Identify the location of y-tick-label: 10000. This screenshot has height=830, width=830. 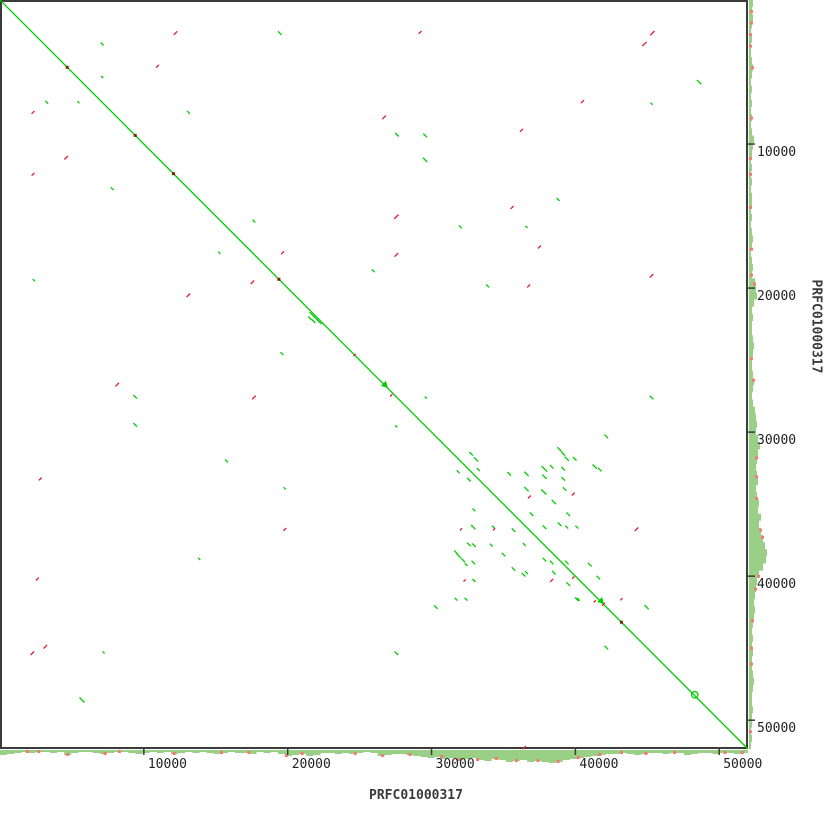
(776, 152).